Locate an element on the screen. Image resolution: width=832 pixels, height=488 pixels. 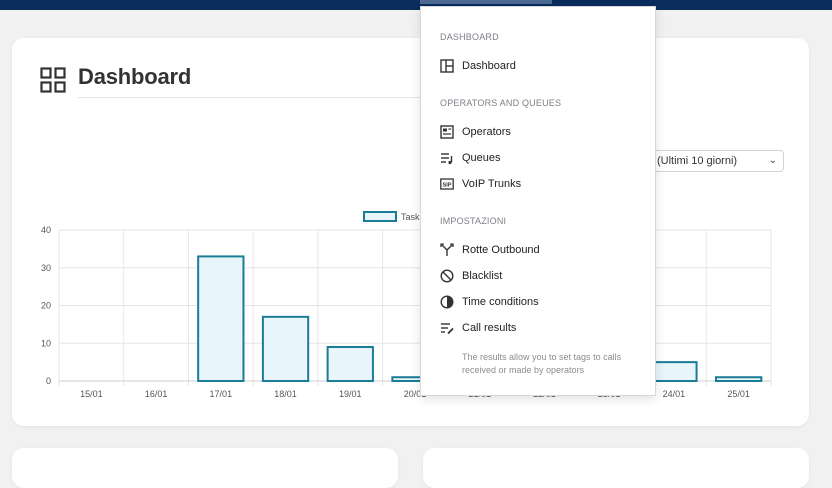
title-divider is located at coordinates (258, 97).